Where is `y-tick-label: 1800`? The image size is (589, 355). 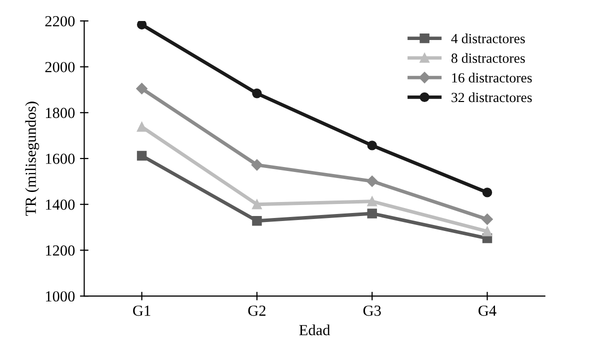 y-tick-label: 1800 is located at coordinates (60, 113).